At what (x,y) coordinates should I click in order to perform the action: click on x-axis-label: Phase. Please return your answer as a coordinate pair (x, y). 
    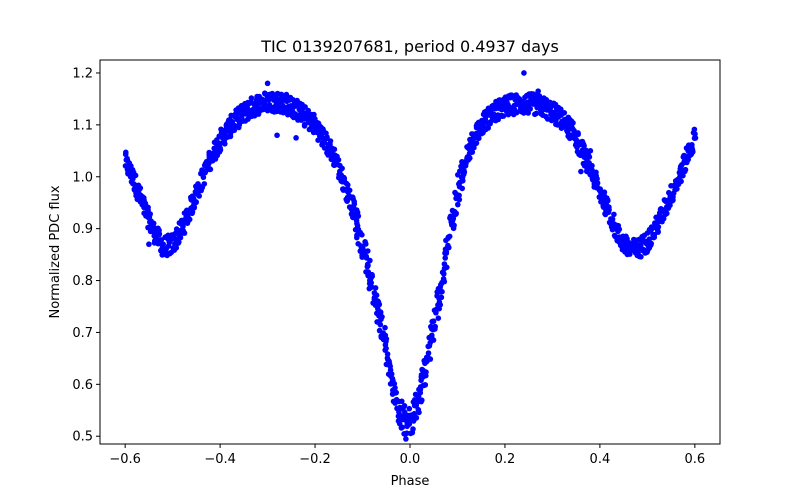
    Looking at the image, I should click on (410, 481).